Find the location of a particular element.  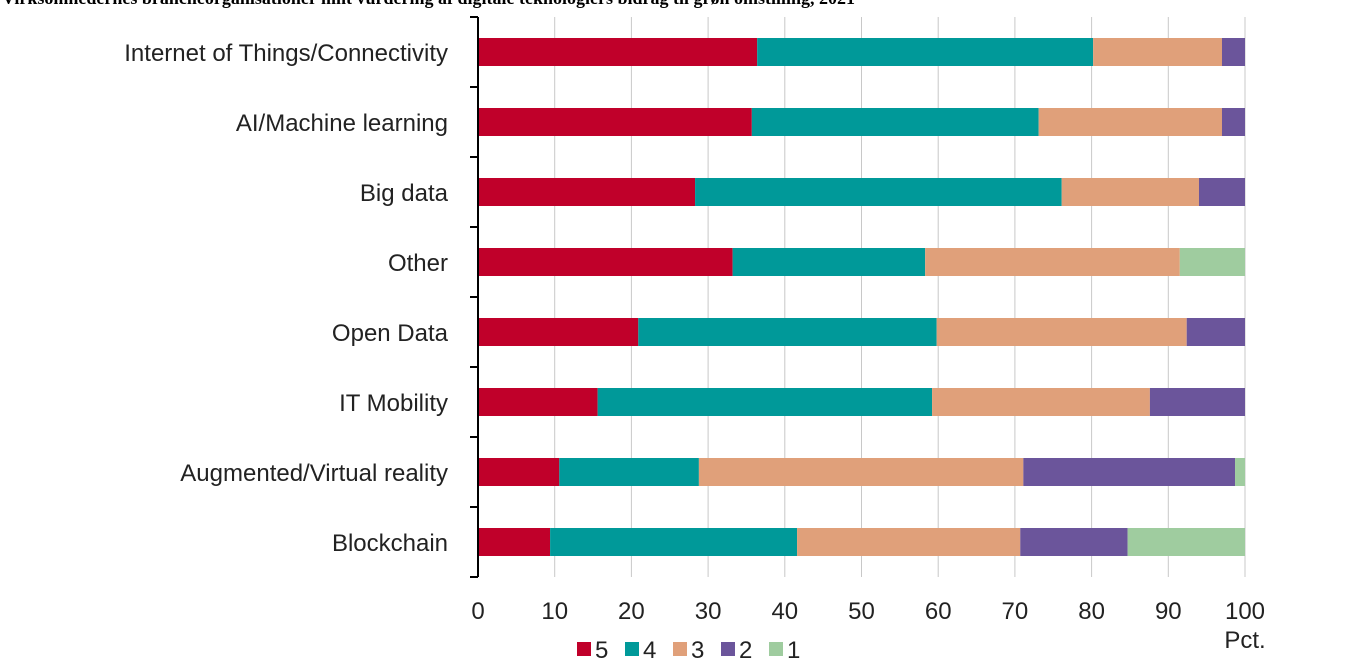

x-tick-label: 80 is located at coordinates (1091, 611).